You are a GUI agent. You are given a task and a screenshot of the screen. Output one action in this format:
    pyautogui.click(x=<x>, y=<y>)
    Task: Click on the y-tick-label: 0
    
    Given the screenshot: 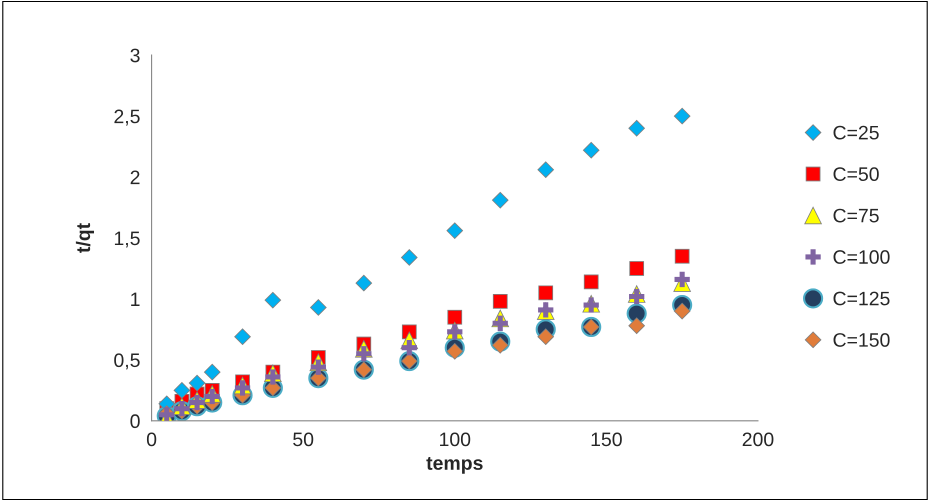 What is the action you would take?
    pyautogui.click(x=135, y=421)
    